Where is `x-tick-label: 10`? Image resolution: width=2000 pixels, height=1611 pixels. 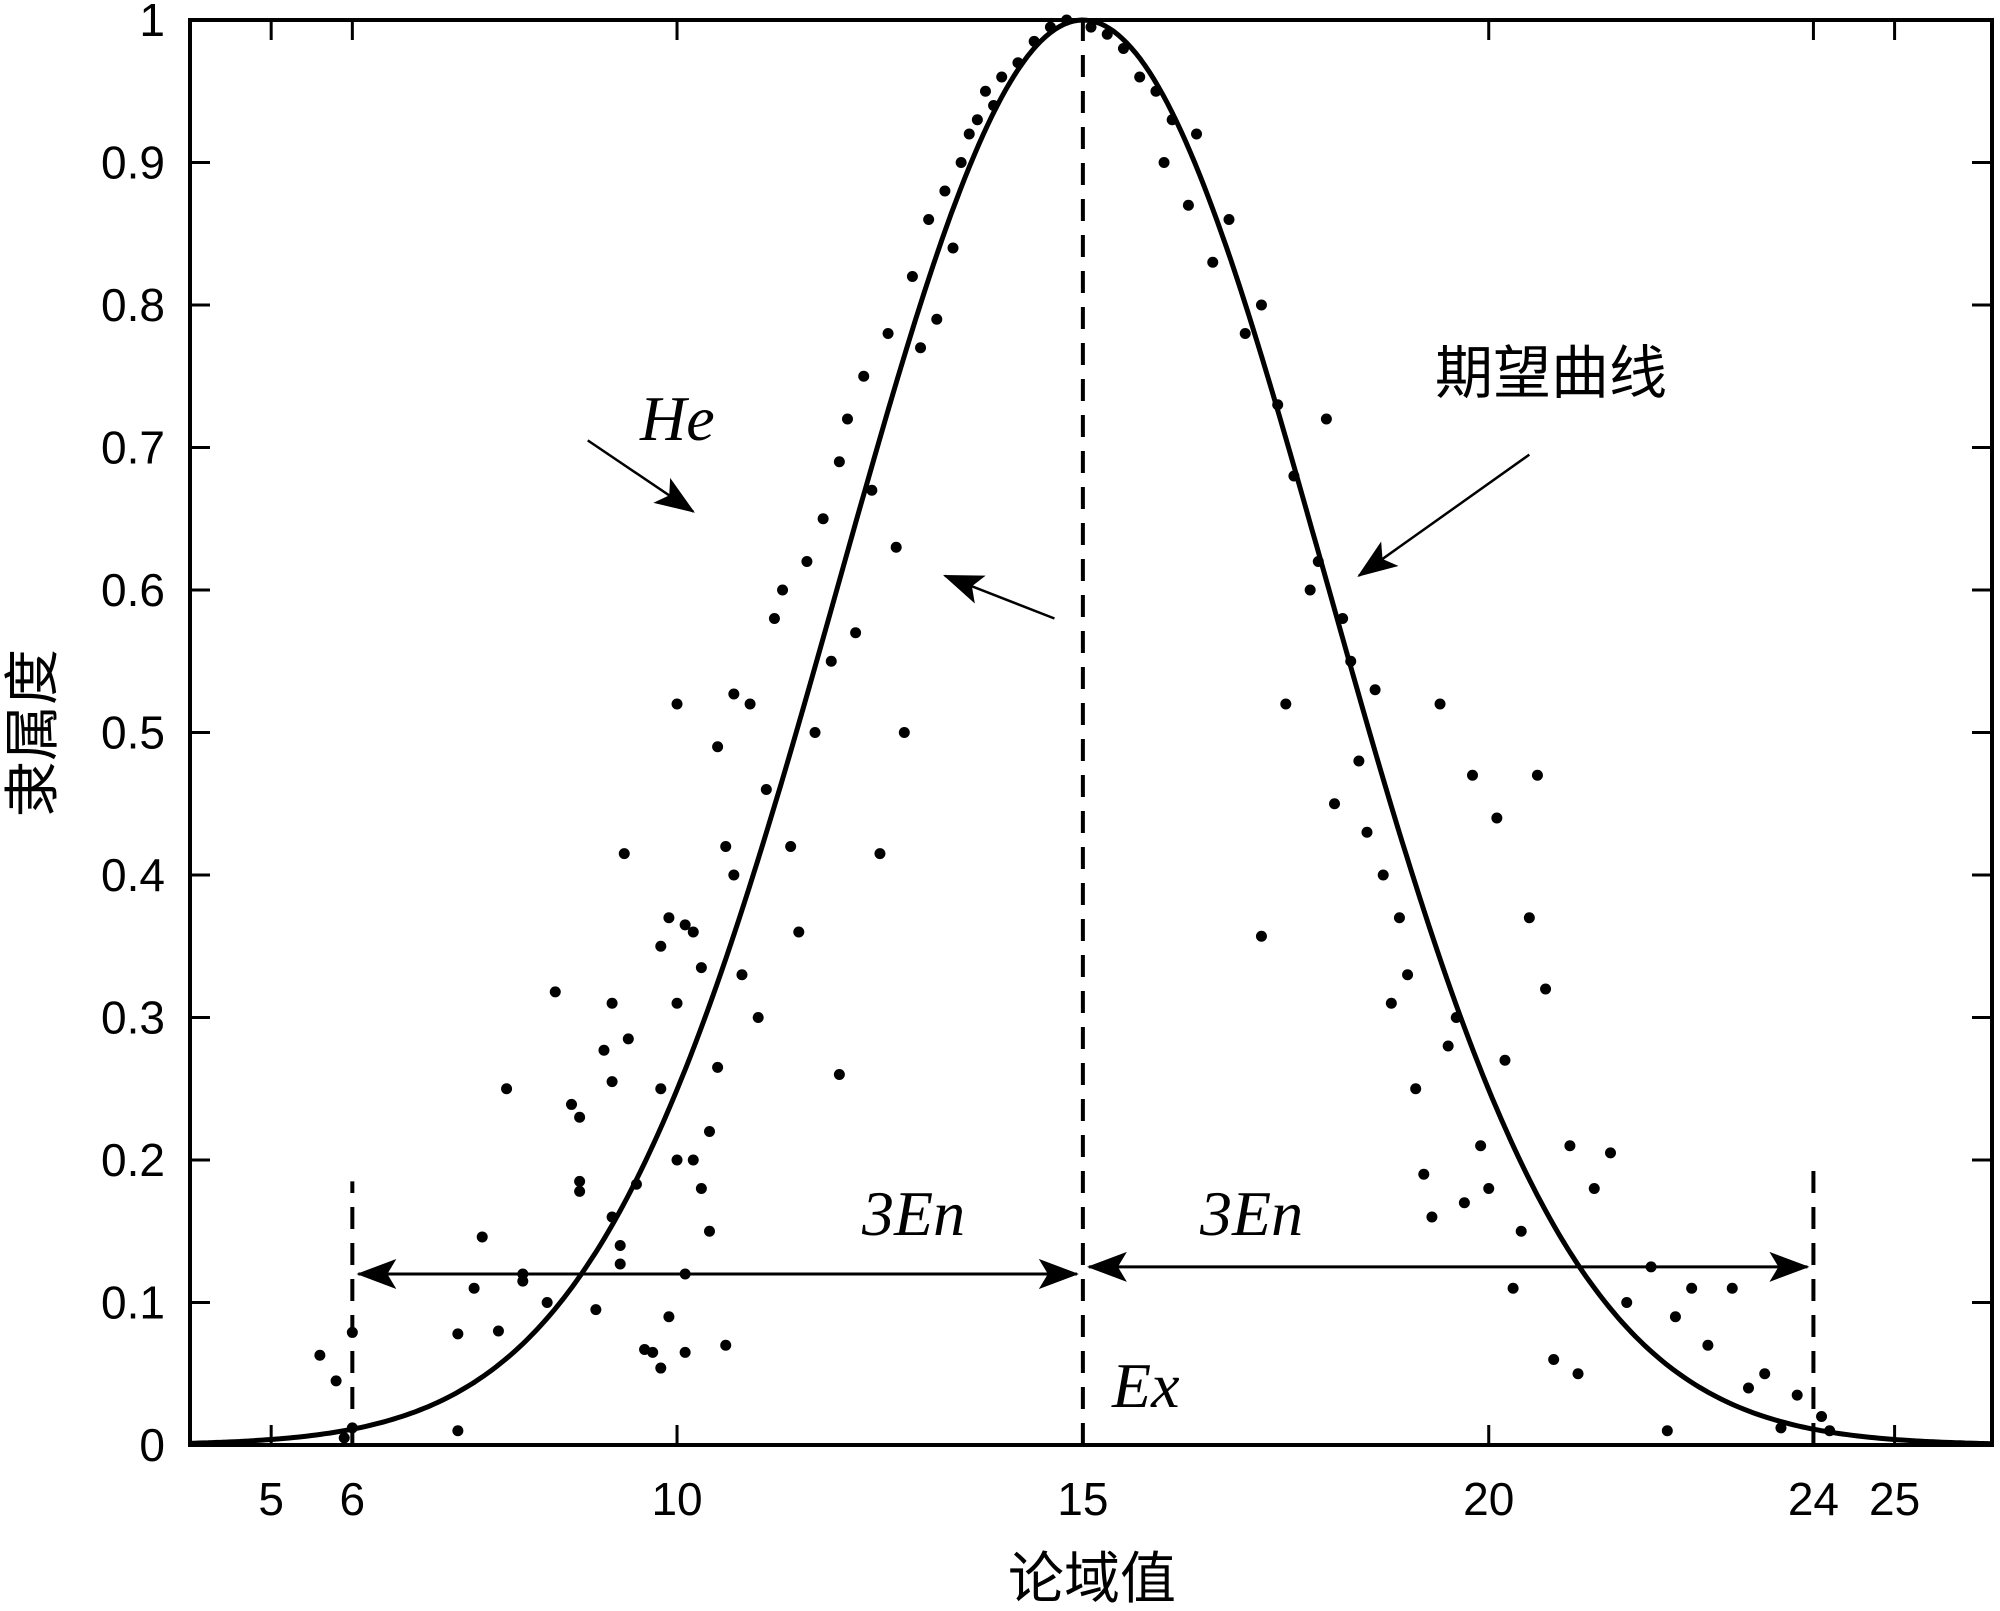
x-tick-label: 10 is located at coordinates (676, 1499).